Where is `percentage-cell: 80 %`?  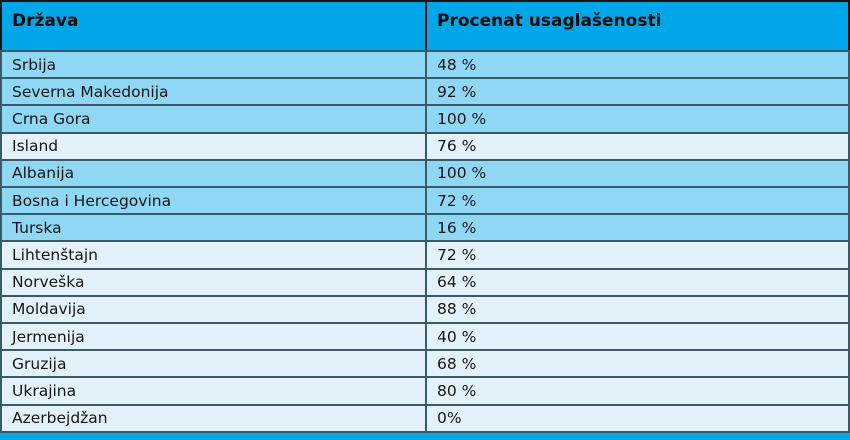
percentage-cell: 80 % is located at coordinates (637, 391).